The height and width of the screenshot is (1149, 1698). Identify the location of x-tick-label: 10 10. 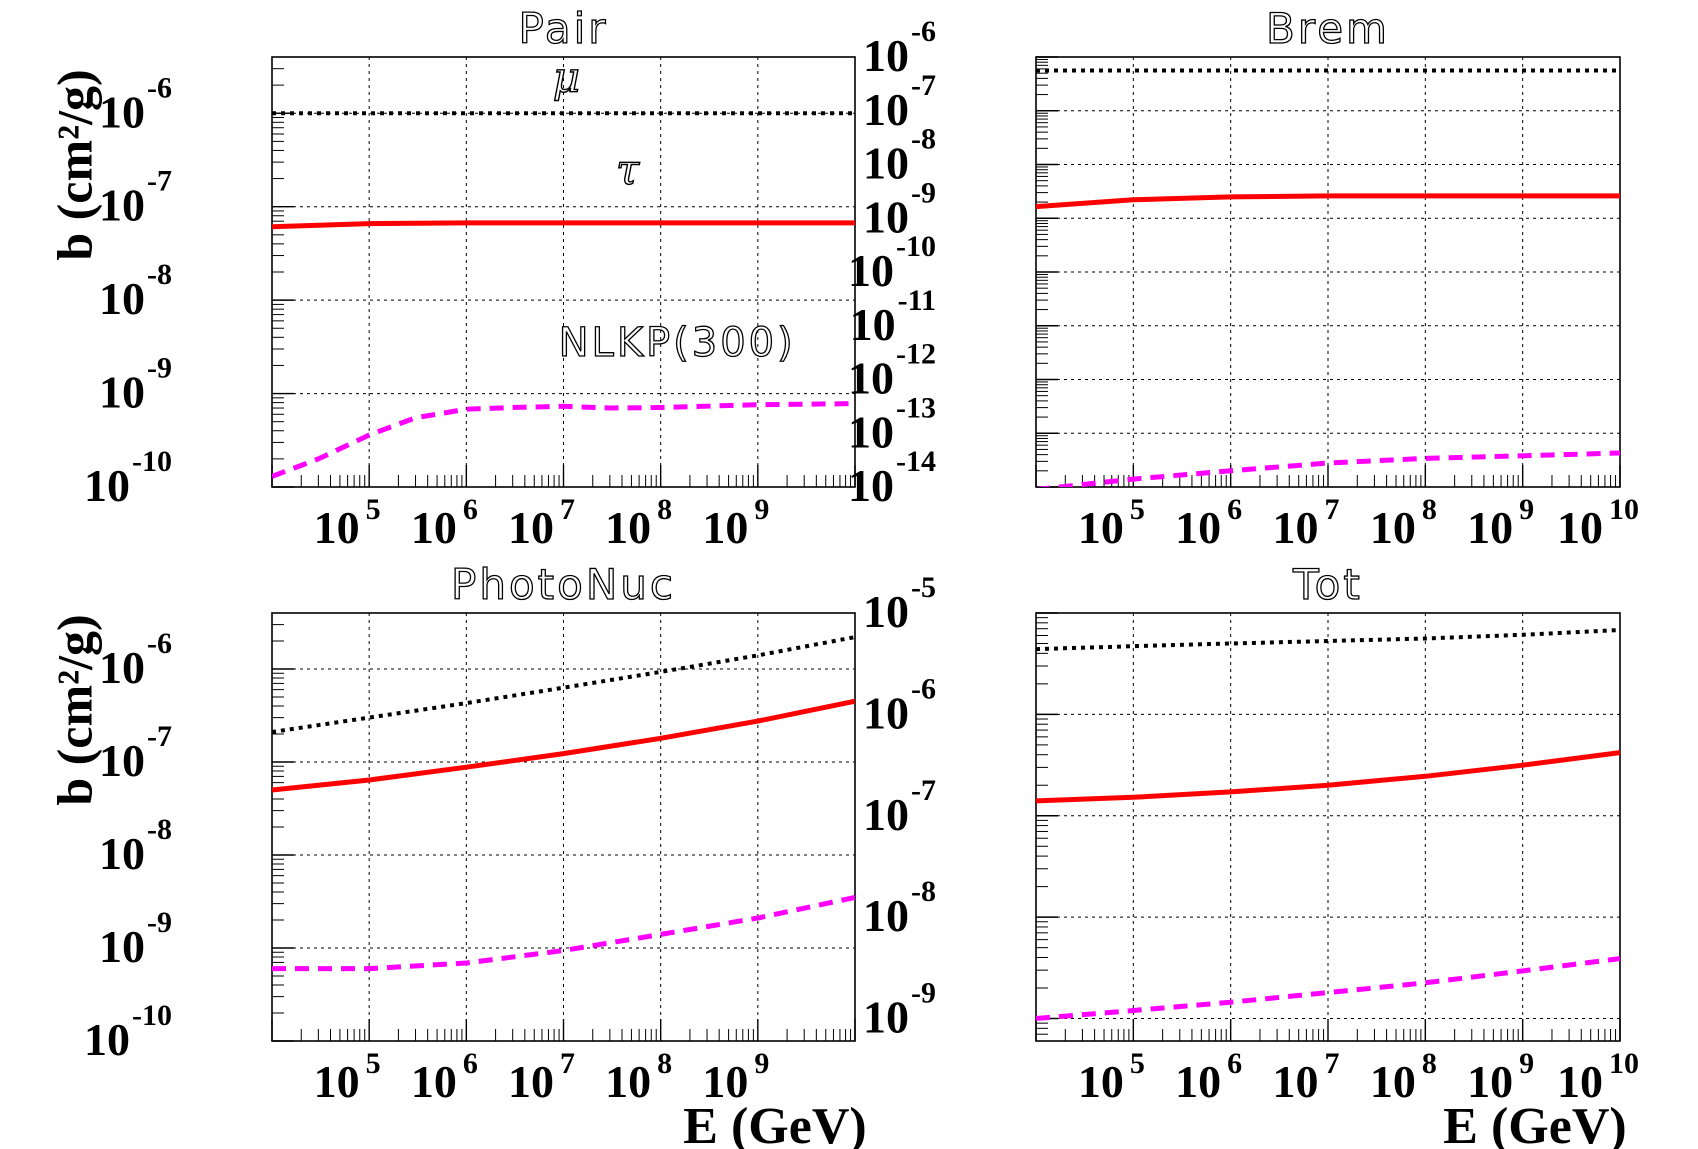
(1598, 523).